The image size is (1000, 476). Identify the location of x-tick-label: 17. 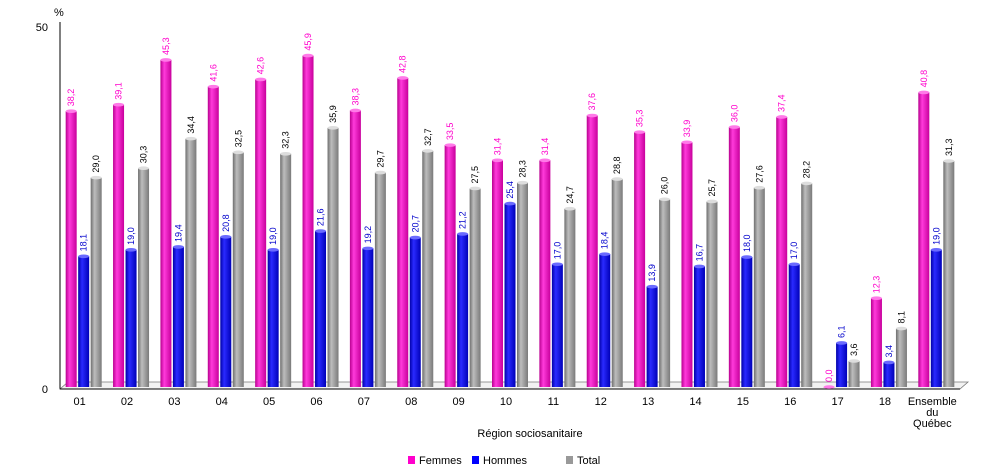
(837, 402).